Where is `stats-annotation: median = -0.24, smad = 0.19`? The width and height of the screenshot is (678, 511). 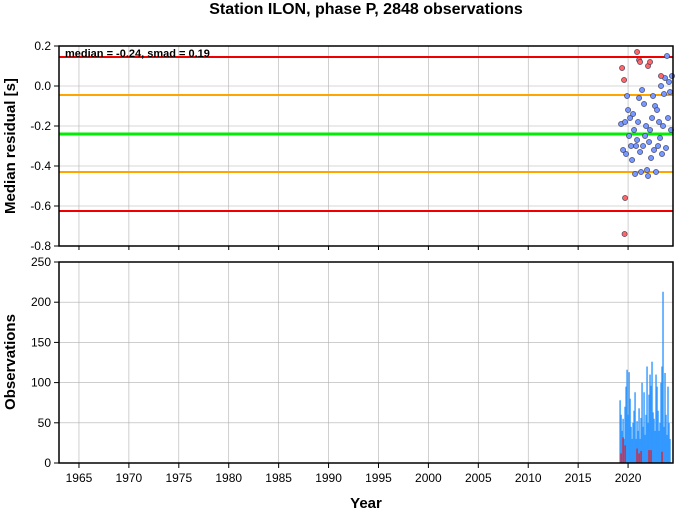
stats-annotation: median = -0.24, smad = 0.19 is located at coordinates (137, 54).